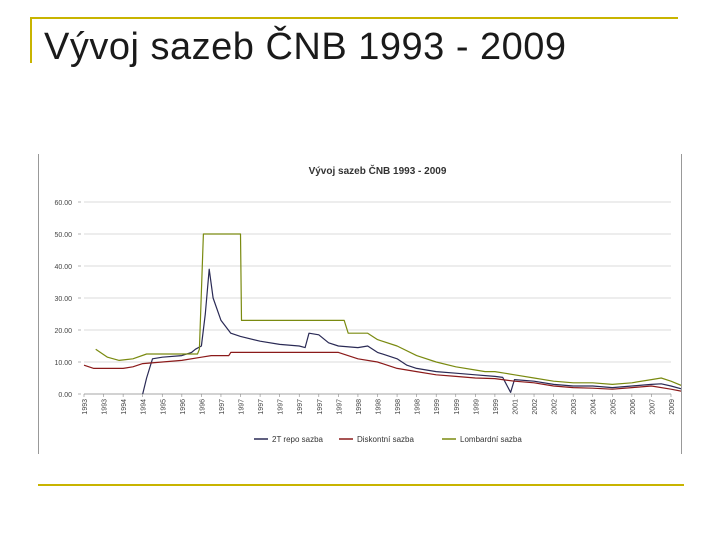 Image resolution: width=720 pixels, height=540 pixels. What do you see at coordinates (361, 485) in the screenshot?
I see `bottom-accent-line` at bounding box center [361, 485].